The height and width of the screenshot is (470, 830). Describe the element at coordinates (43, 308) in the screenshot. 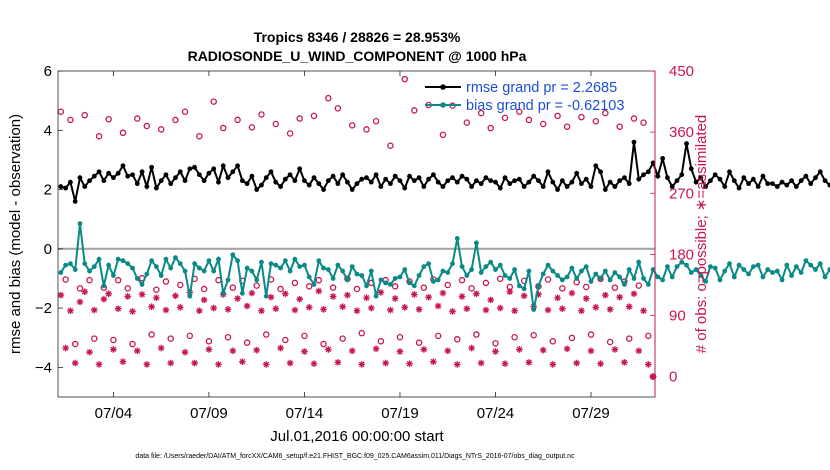

I see `y-tick-label-left: −2` at that location.